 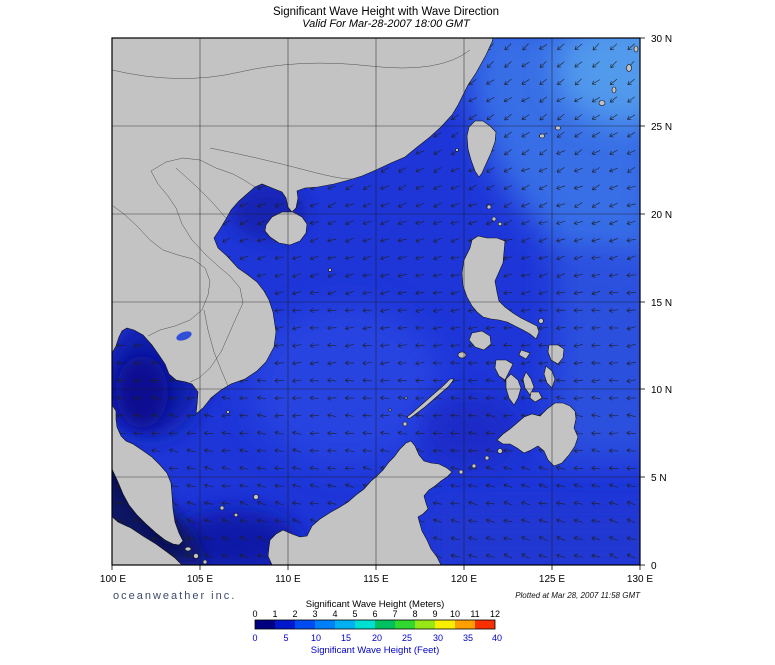 What do you see at coordinates (286, 228) in the screenshot?
I see `island-hainan` at bounding box center [286, 228].